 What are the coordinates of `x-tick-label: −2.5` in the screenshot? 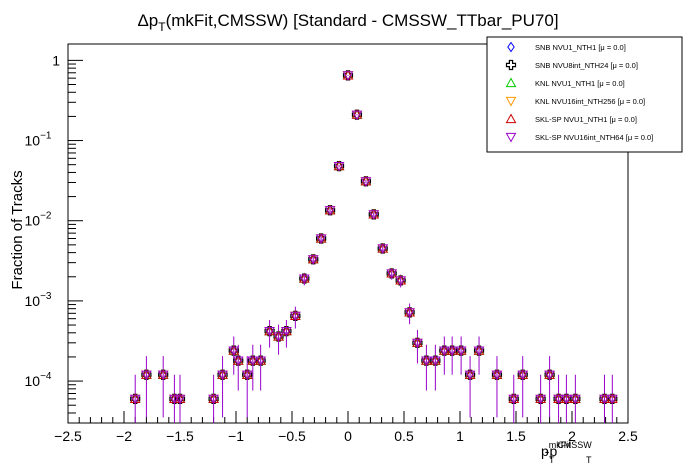 It's located at (68, 436).